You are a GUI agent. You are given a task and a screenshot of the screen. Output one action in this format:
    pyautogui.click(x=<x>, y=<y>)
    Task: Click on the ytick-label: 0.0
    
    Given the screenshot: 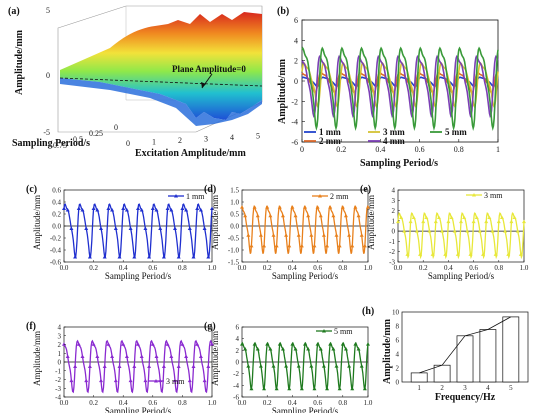 What is the action you would take?
    pyautogui.click(x=234, y=227)
    